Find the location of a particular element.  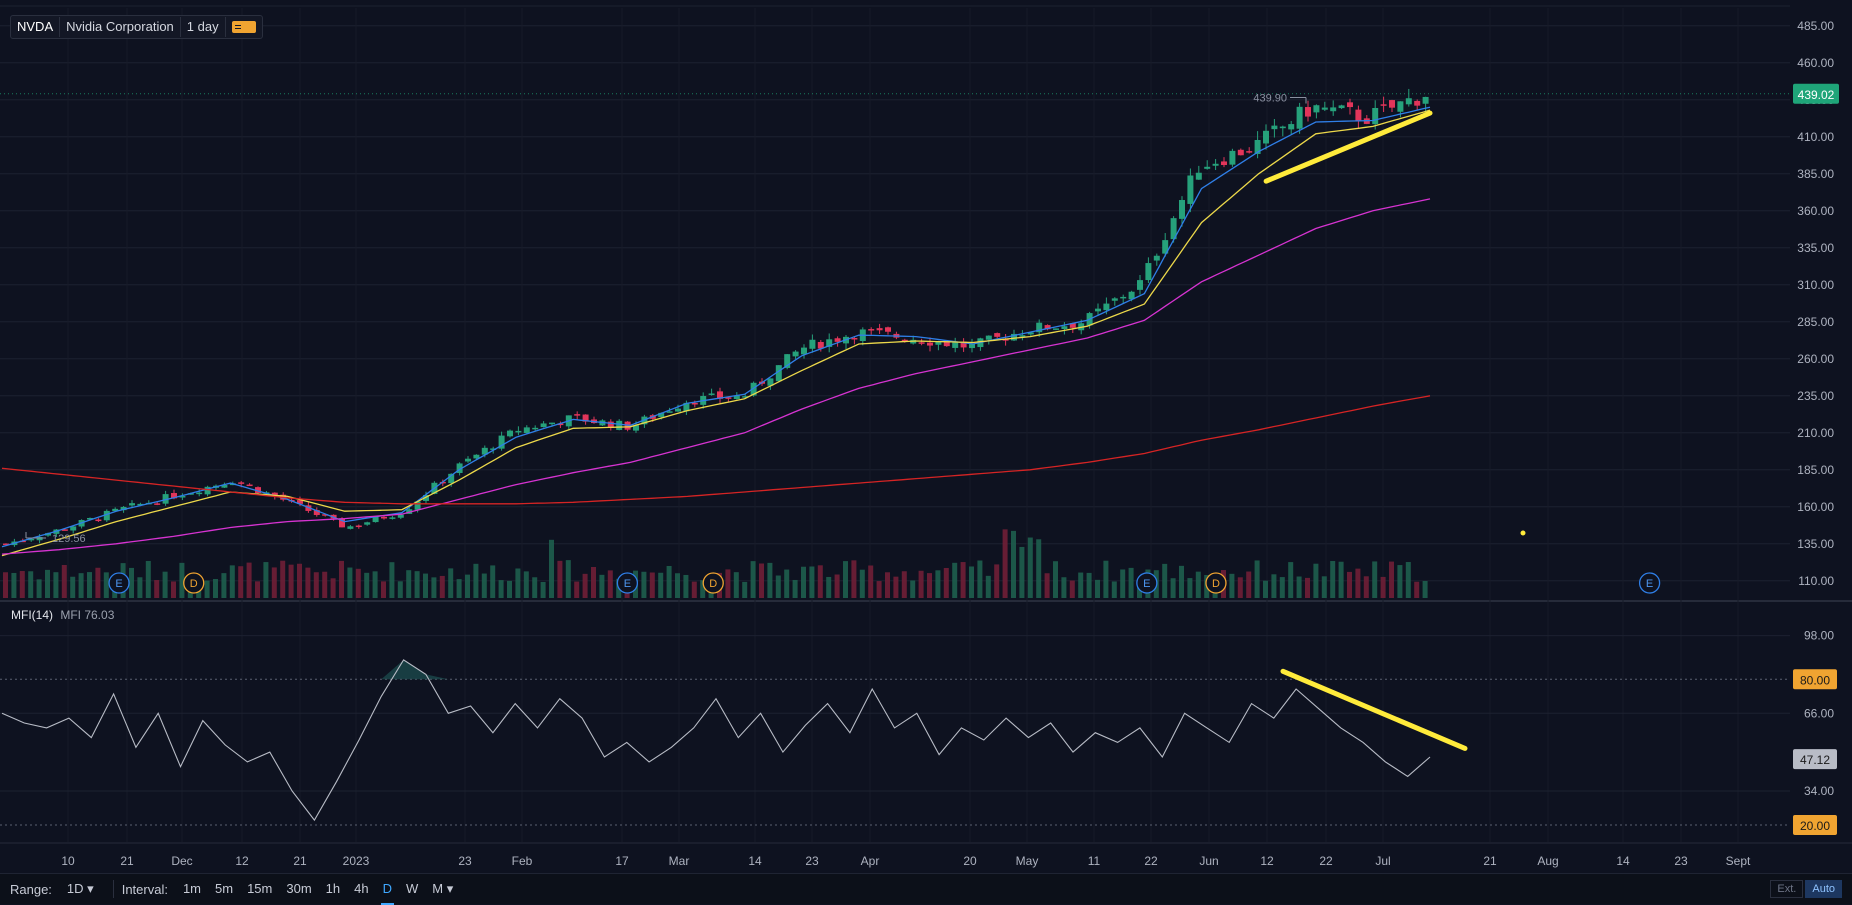

range-select: 1D ▾ is located at coordinates (80, 888).